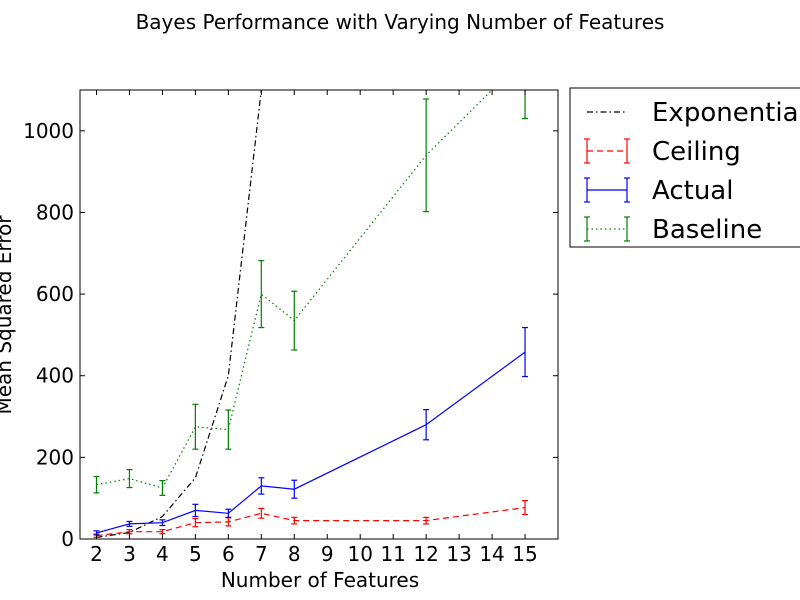 This screenshot has height=600, width=800. Describe the element at coordinates (195, 554) in the screenshot. I see `x-tick-label: 5` at that location.